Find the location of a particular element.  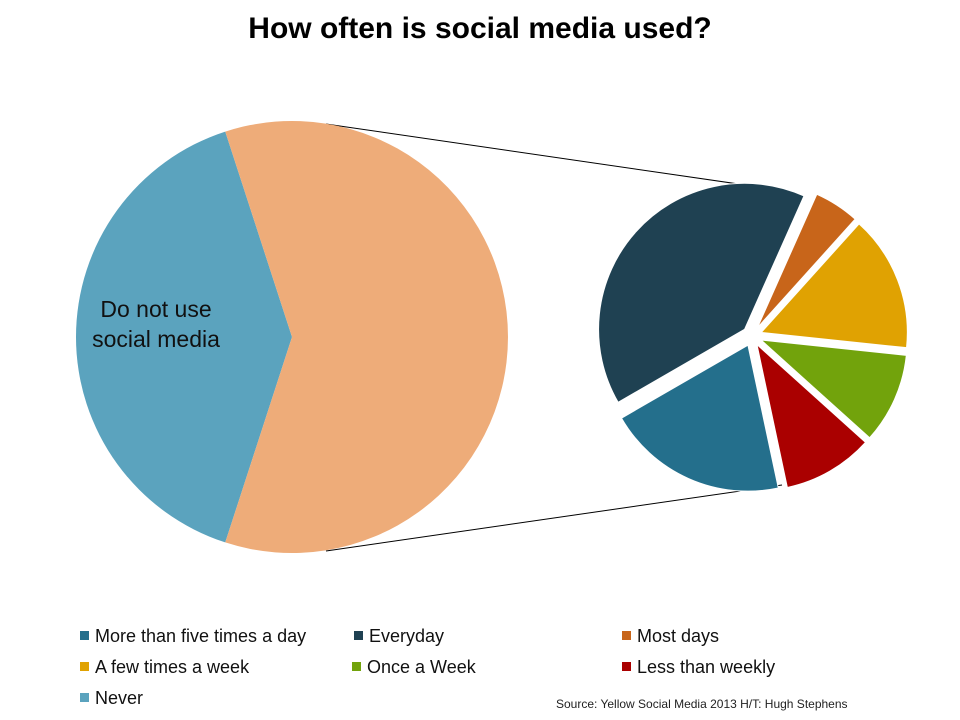

legend-item-once-a-week: Once a Week is located at coordinates (414, 667).